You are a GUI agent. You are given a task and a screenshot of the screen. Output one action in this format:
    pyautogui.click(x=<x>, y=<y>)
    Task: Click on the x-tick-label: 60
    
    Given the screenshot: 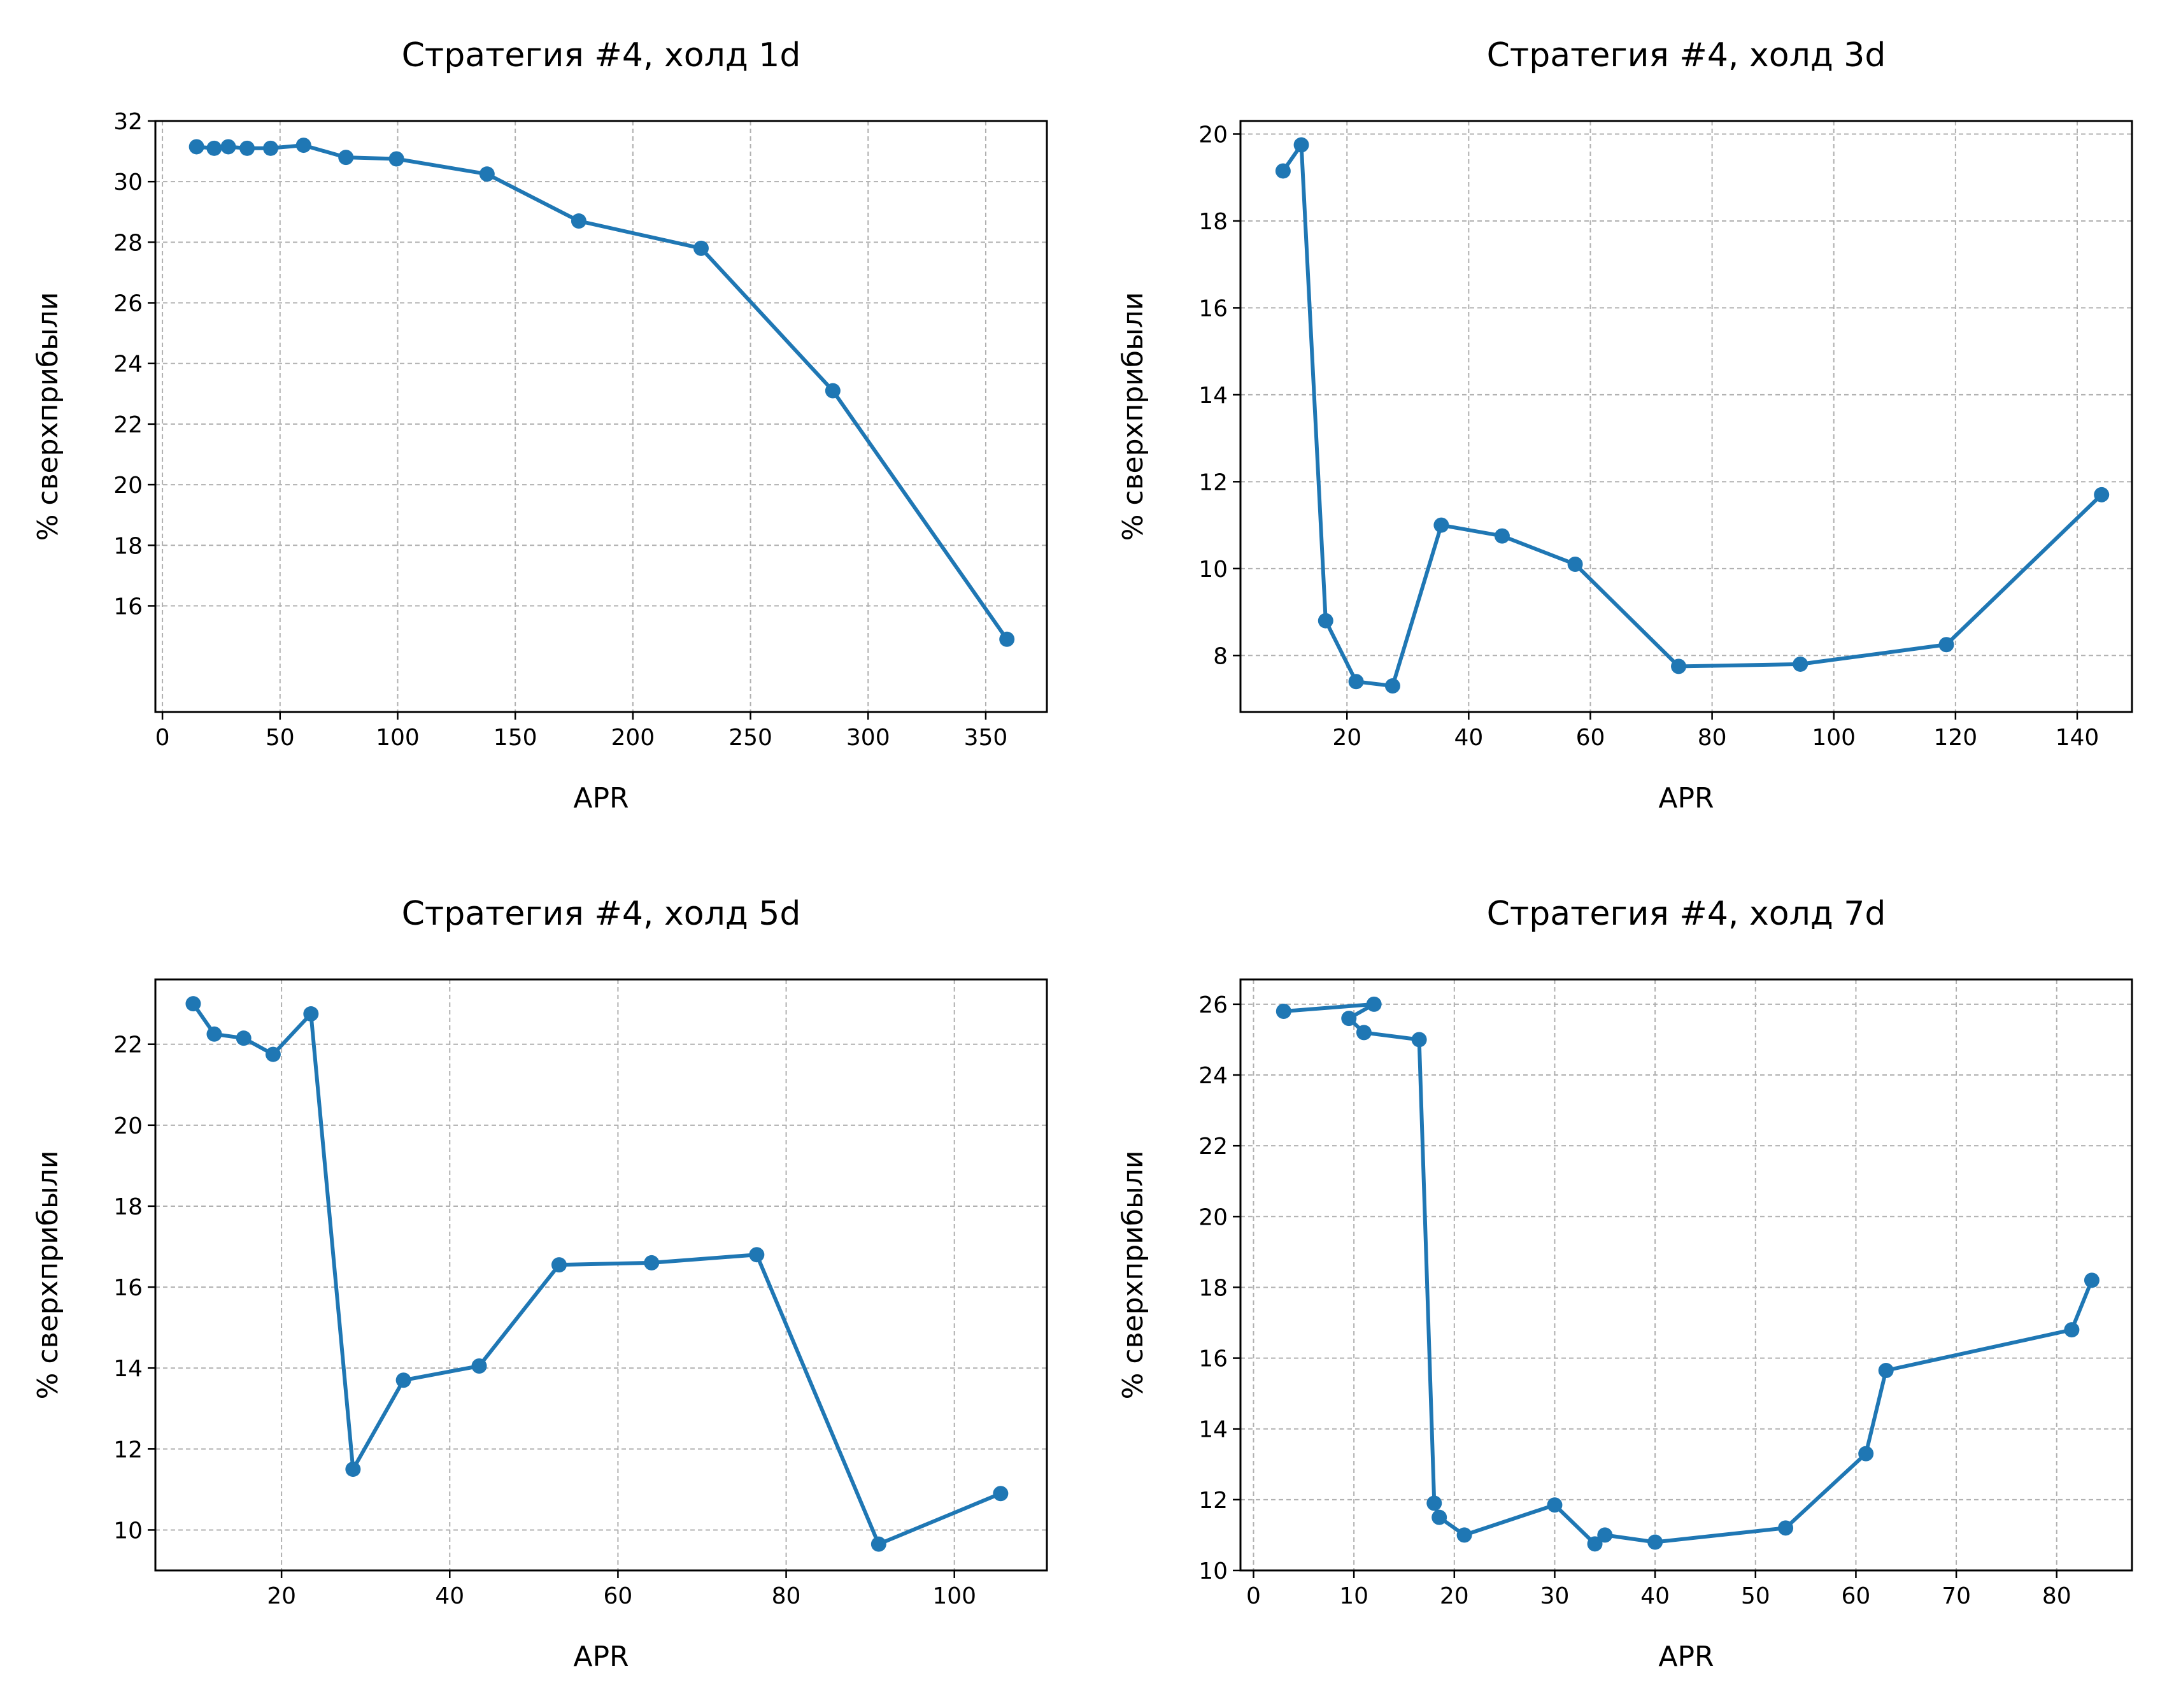 What is the action you would take?
    pyautogui.click(x=1857, y=1596)
    